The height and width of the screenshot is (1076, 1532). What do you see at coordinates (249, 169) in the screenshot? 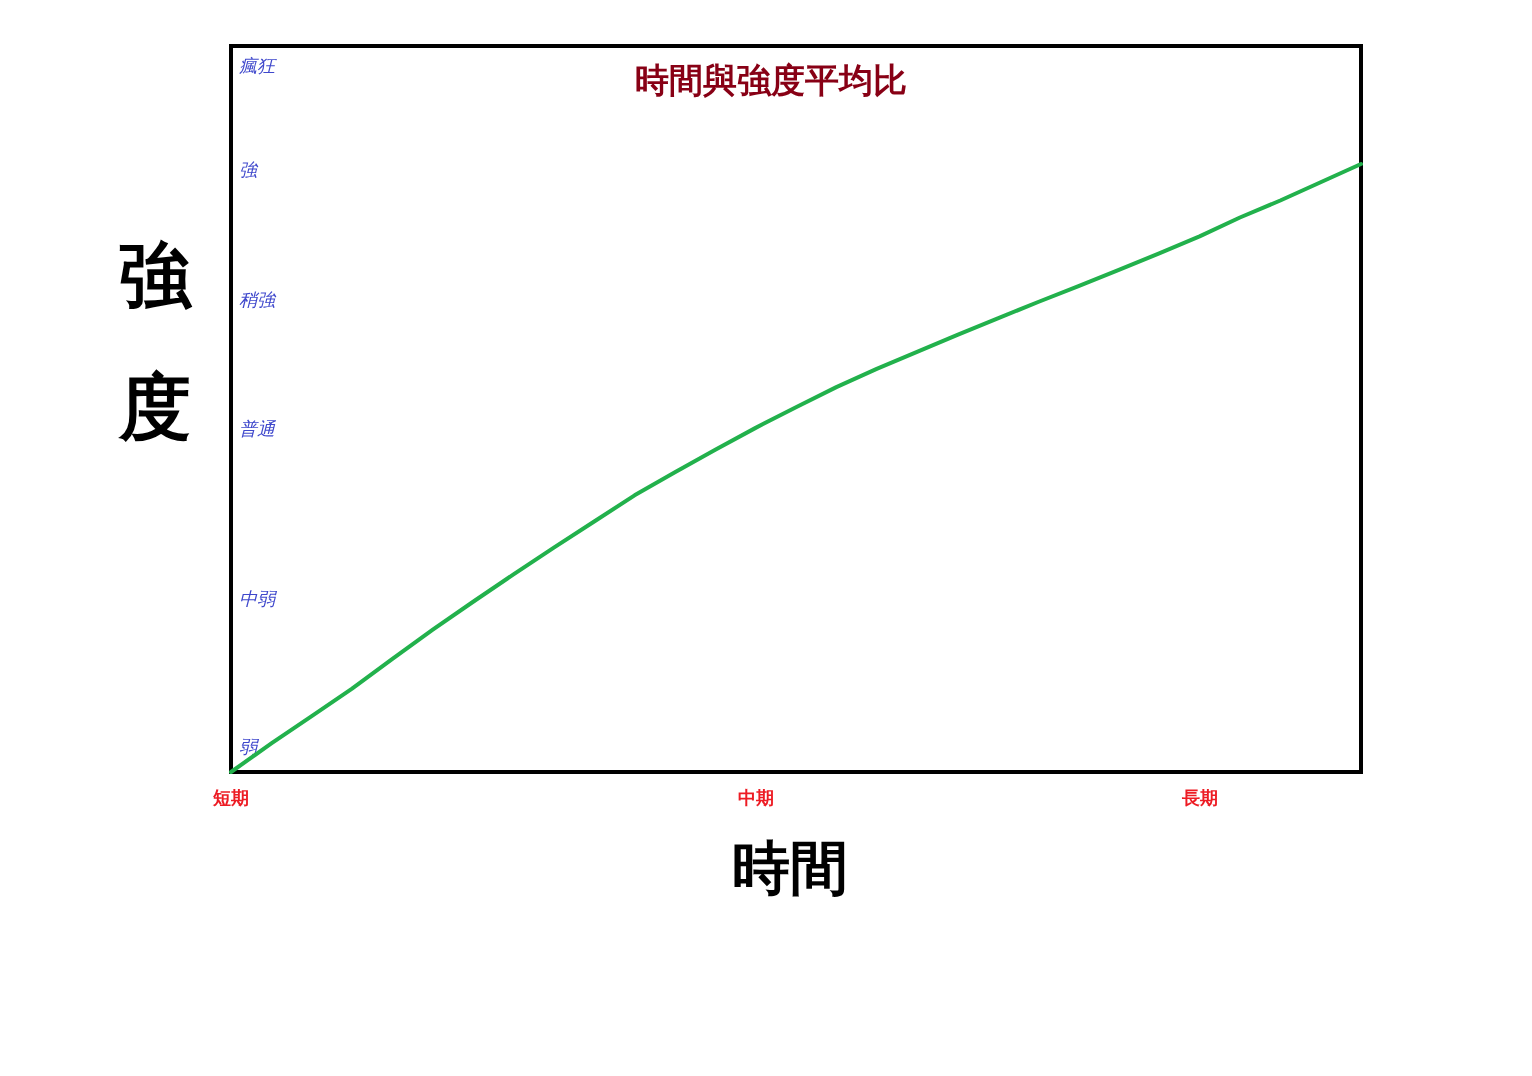
I see `annotation: 強` at bounding box center [249, 169].